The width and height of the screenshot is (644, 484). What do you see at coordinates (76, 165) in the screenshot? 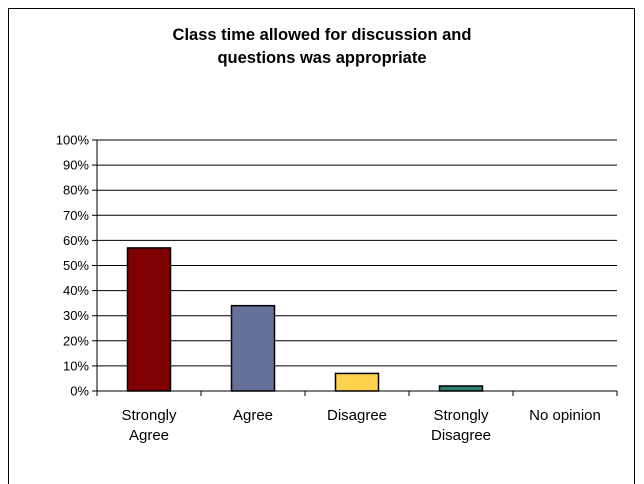
I see `y-tick-label: 90%` at bounding box center [76, 165].